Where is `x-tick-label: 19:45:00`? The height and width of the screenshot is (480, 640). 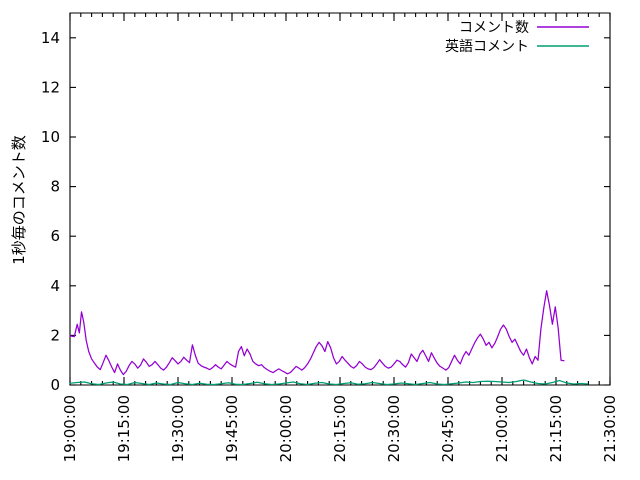
x-tick-label: 19:45:00 is located at coordinates (232, 428).